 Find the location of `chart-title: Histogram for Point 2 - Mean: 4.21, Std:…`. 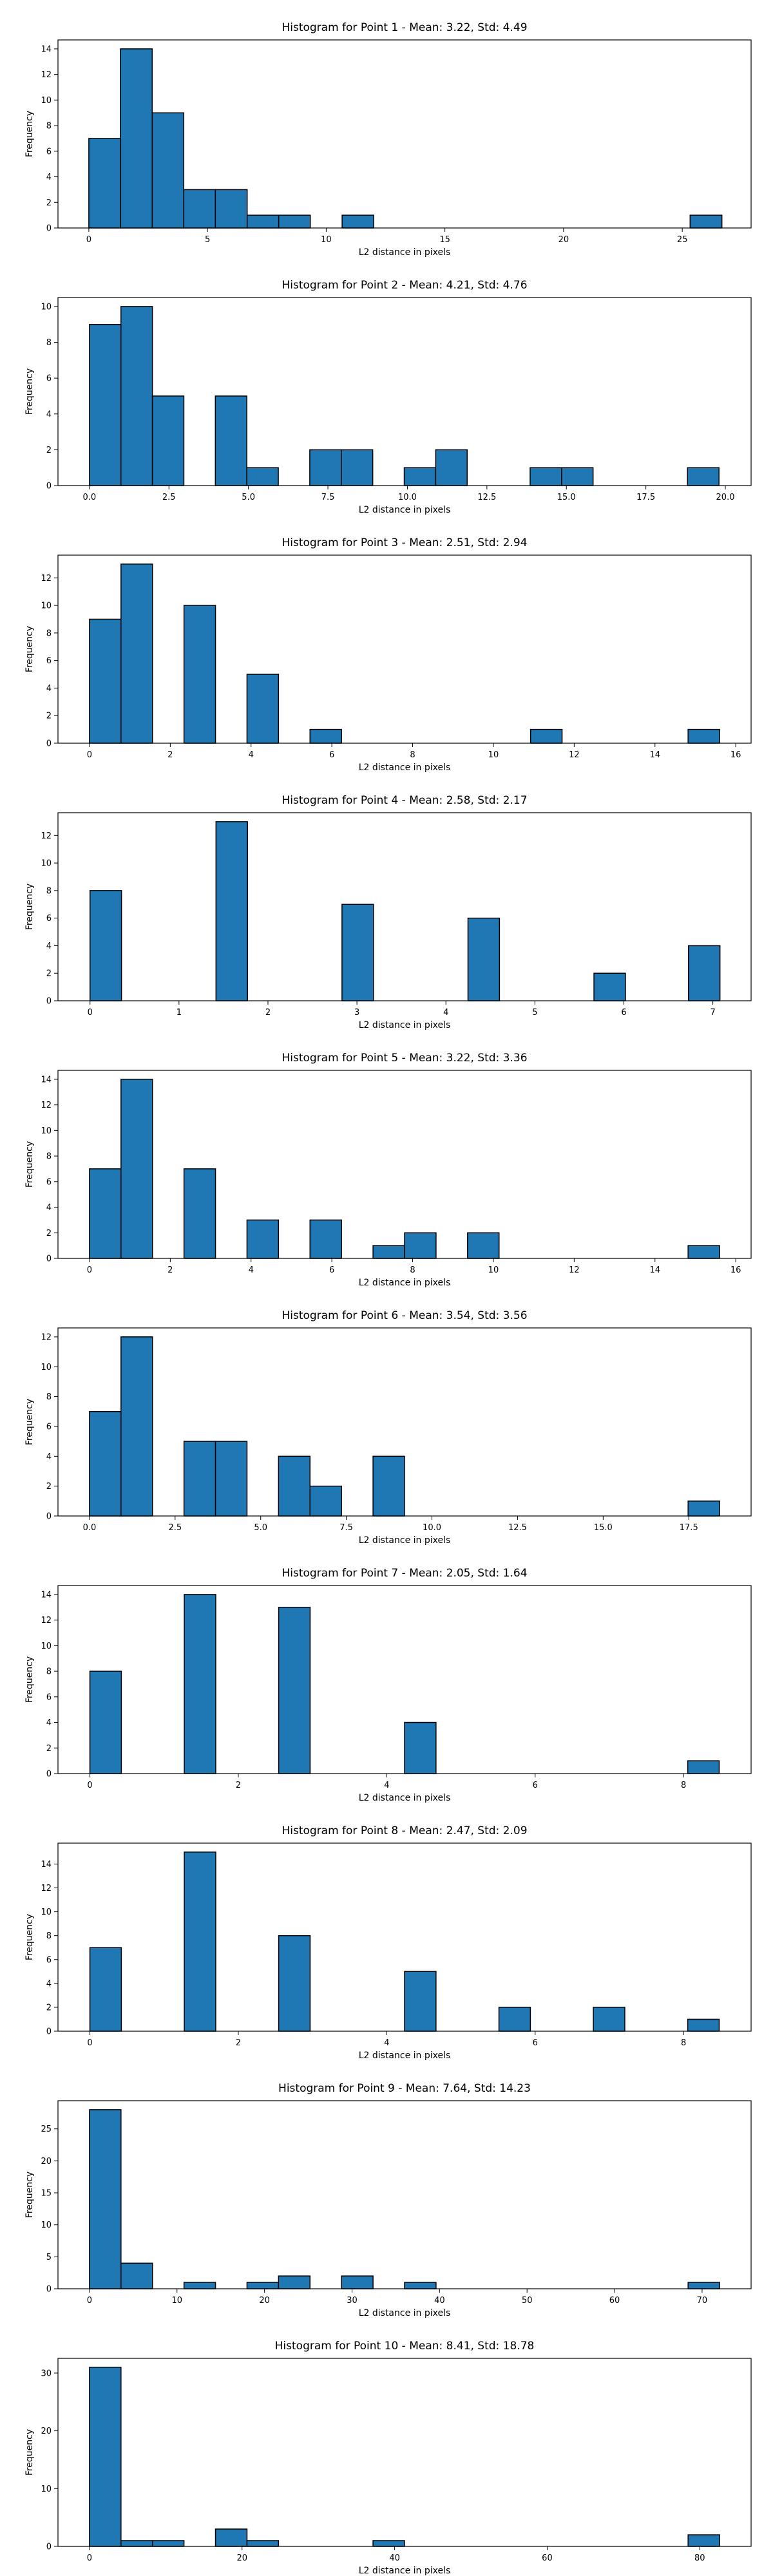

chart-title: Histogram for Point 2 - Mean: 4.21, Std:… is located at coordinates (404, 285).